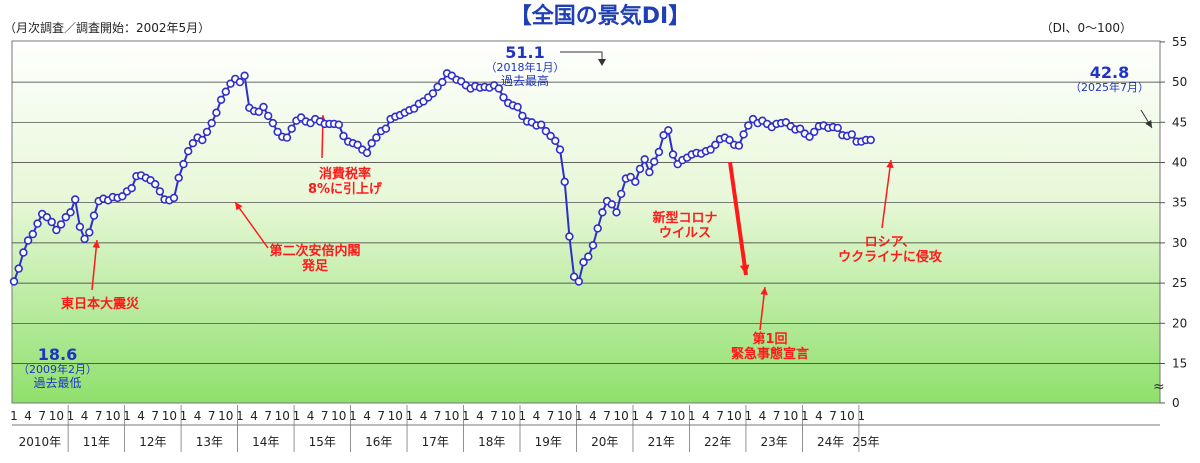 Image resolution: width=1200 pixels, height=463 pixels. I want to click on y-tick-label: 0, so click(1176, 403).